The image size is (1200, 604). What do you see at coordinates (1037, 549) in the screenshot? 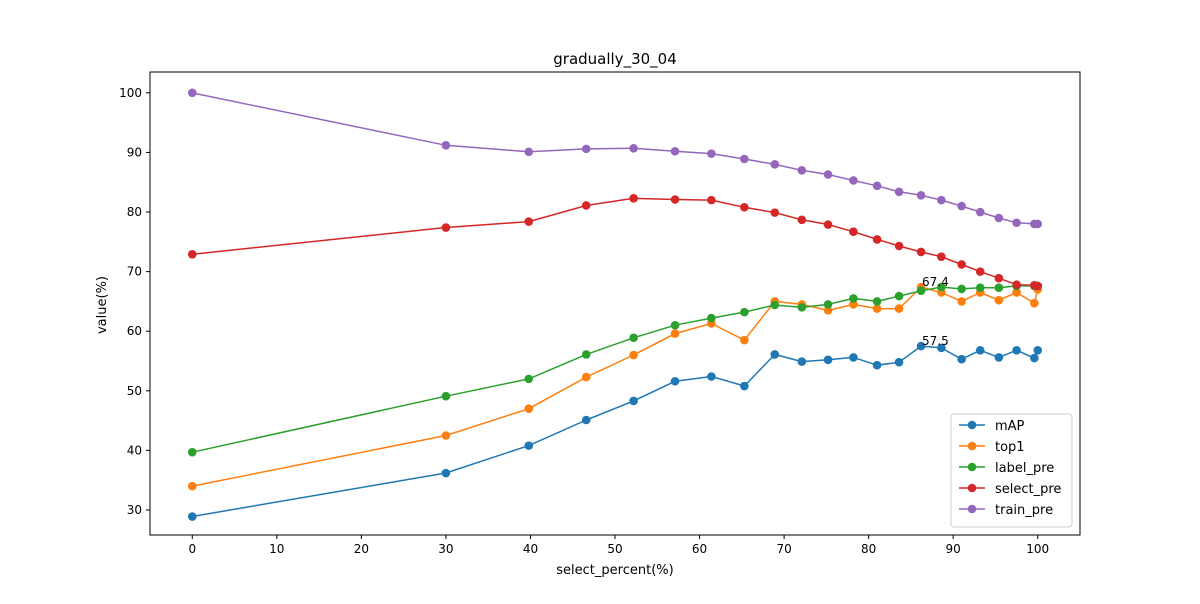
I see `x-tick-label: 100` at bounding box center [1037, 549].